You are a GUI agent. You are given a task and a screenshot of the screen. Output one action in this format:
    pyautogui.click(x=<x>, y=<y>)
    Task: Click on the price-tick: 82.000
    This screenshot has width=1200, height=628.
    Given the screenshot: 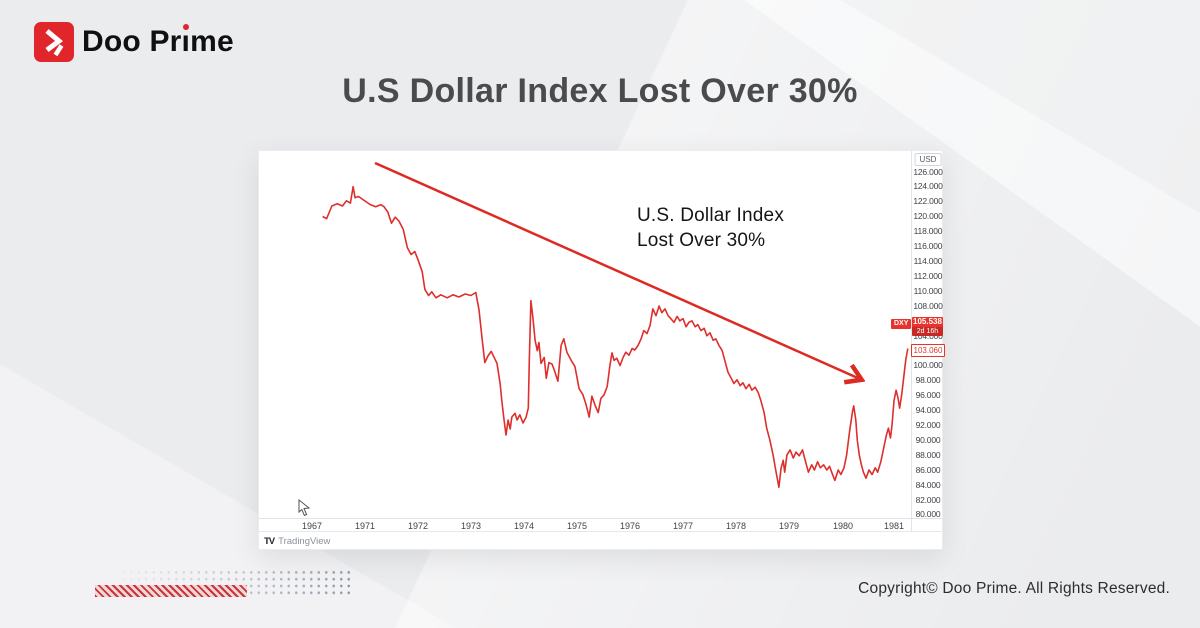 What is the action you would take?
    pyautogui.click(x=928, y=499)
    